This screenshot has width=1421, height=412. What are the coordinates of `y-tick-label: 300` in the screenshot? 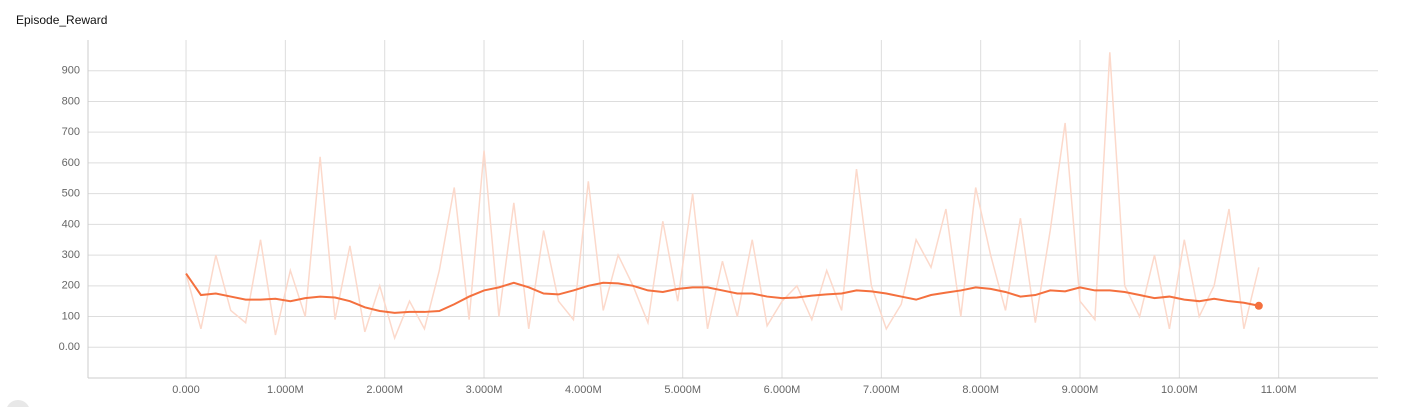 It's located at (71, 255).